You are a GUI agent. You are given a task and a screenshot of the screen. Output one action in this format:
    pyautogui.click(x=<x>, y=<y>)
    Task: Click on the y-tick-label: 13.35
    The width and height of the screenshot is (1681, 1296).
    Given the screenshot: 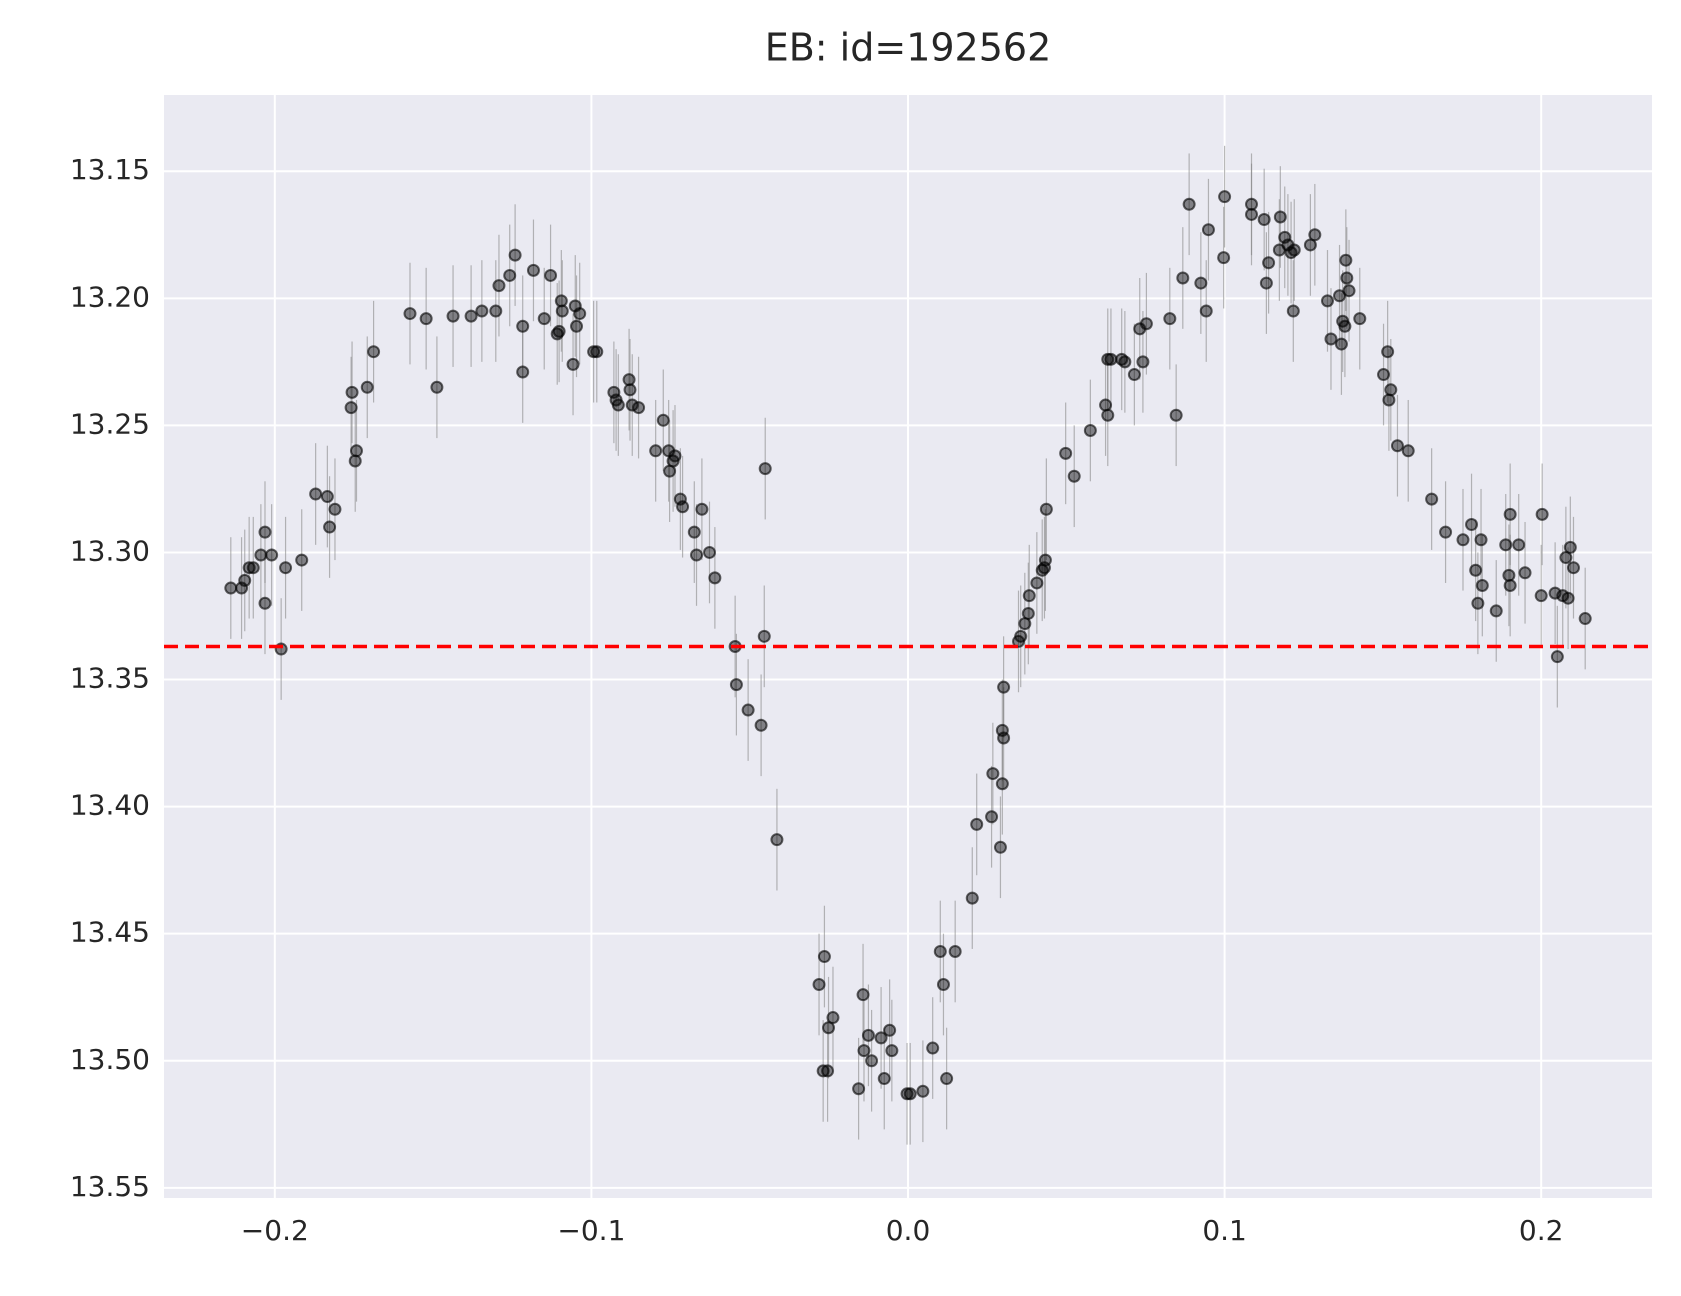 What is the action you would take?
    pyautogui.click(x=110, y=678)
    